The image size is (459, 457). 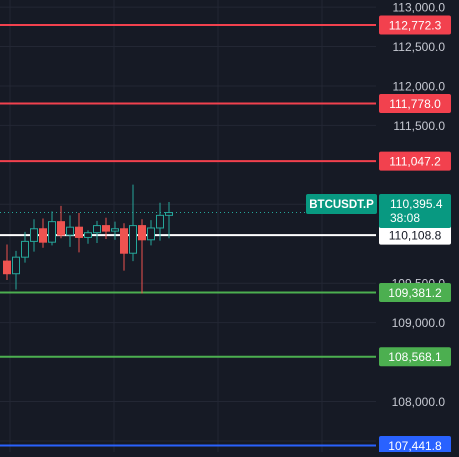 What do you see at coordinates (419, 323) in the screenshot?
I see `price-tick-label: 109,000.0` at bounding box center [419, 323].